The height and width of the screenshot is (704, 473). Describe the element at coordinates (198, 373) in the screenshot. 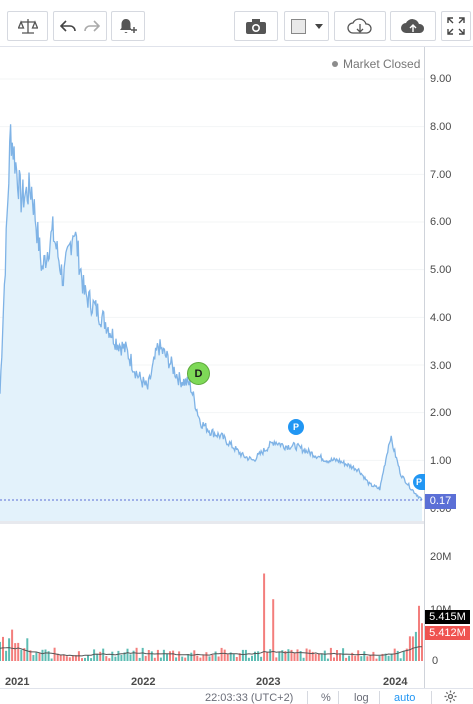

I see `dividend-marker: D` at that location.